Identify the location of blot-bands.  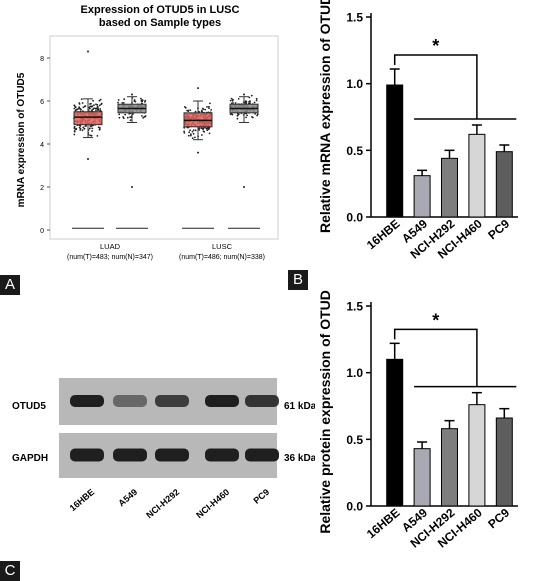
(174, 428).